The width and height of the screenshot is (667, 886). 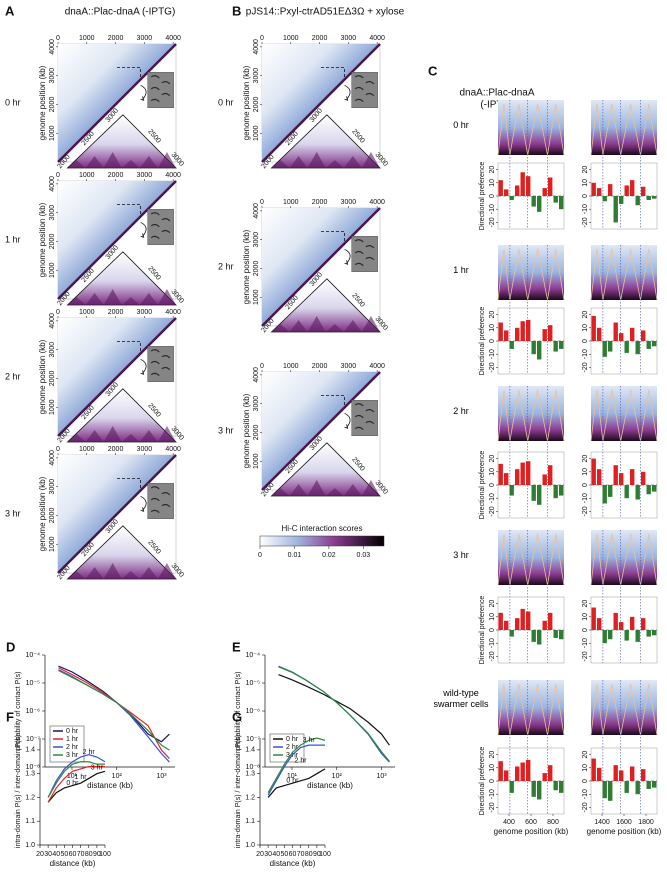 I want to click on row-label: 3 hr, so click(x=13, y=513).